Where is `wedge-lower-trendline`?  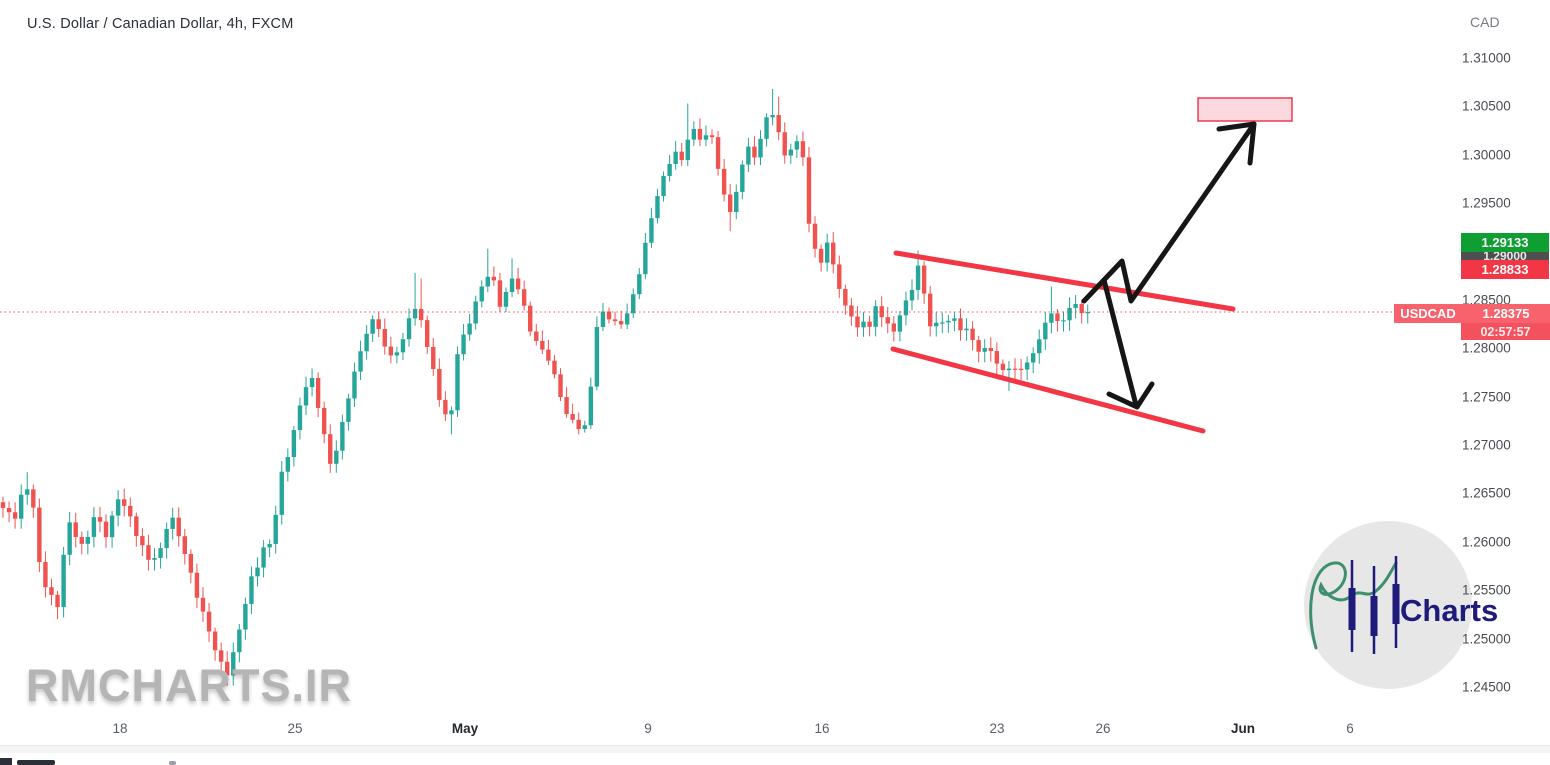
wedge-lower-trendline is located at coordinates (1048, 390).